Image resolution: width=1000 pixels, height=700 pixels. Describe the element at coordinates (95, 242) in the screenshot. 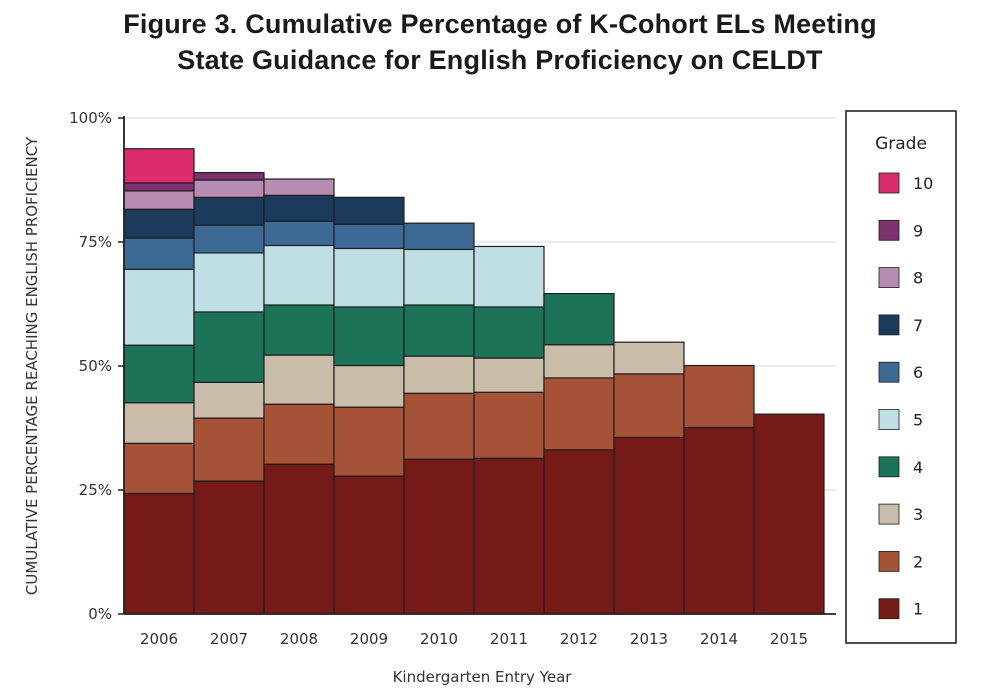

I see `y-tick-label-75: 75%` at that location.